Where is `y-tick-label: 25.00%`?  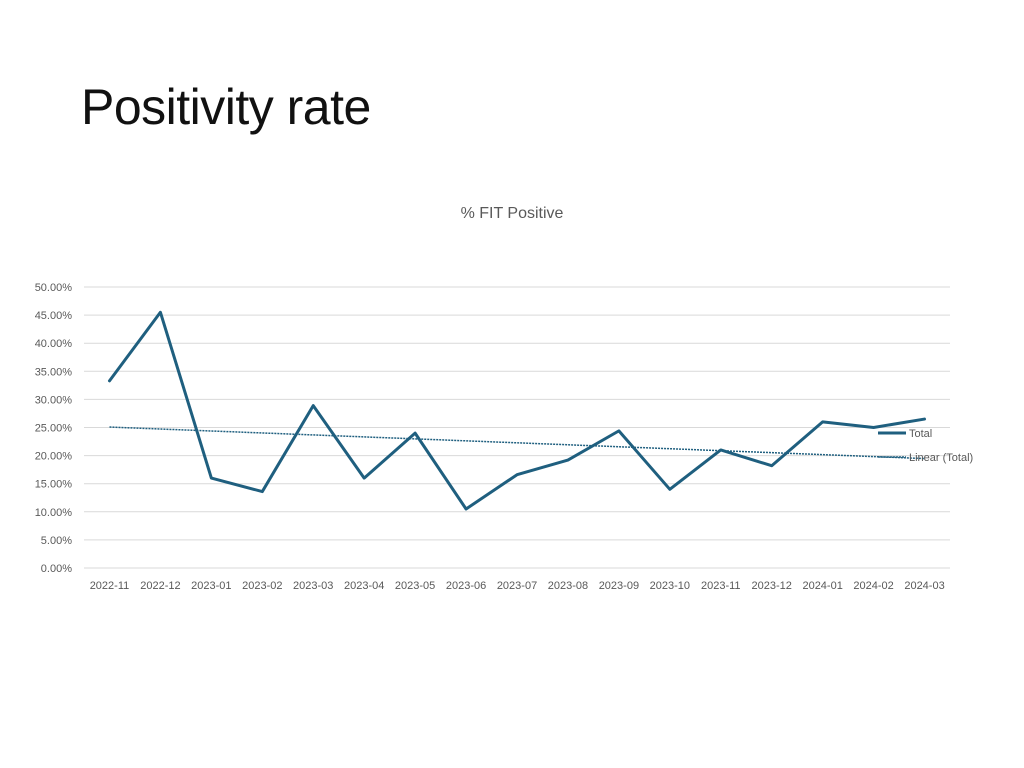
y-tick-label: 25.00% is located at coordinates (54, 429).